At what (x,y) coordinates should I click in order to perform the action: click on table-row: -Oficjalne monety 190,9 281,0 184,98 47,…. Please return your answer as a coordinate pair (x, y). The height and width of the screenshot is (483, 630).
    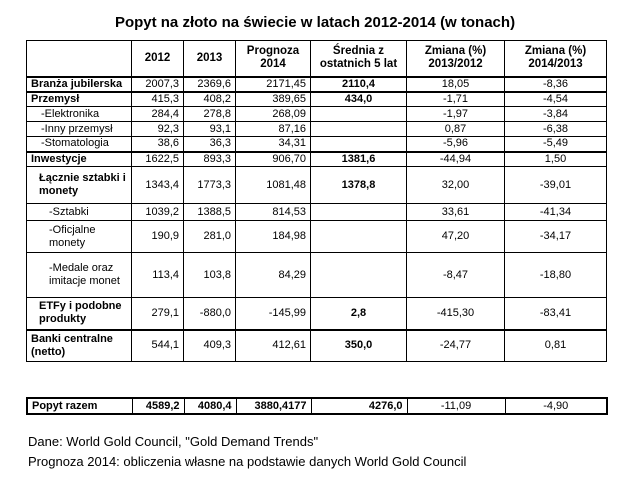
    Looking at the image, I should click on (316, 236).